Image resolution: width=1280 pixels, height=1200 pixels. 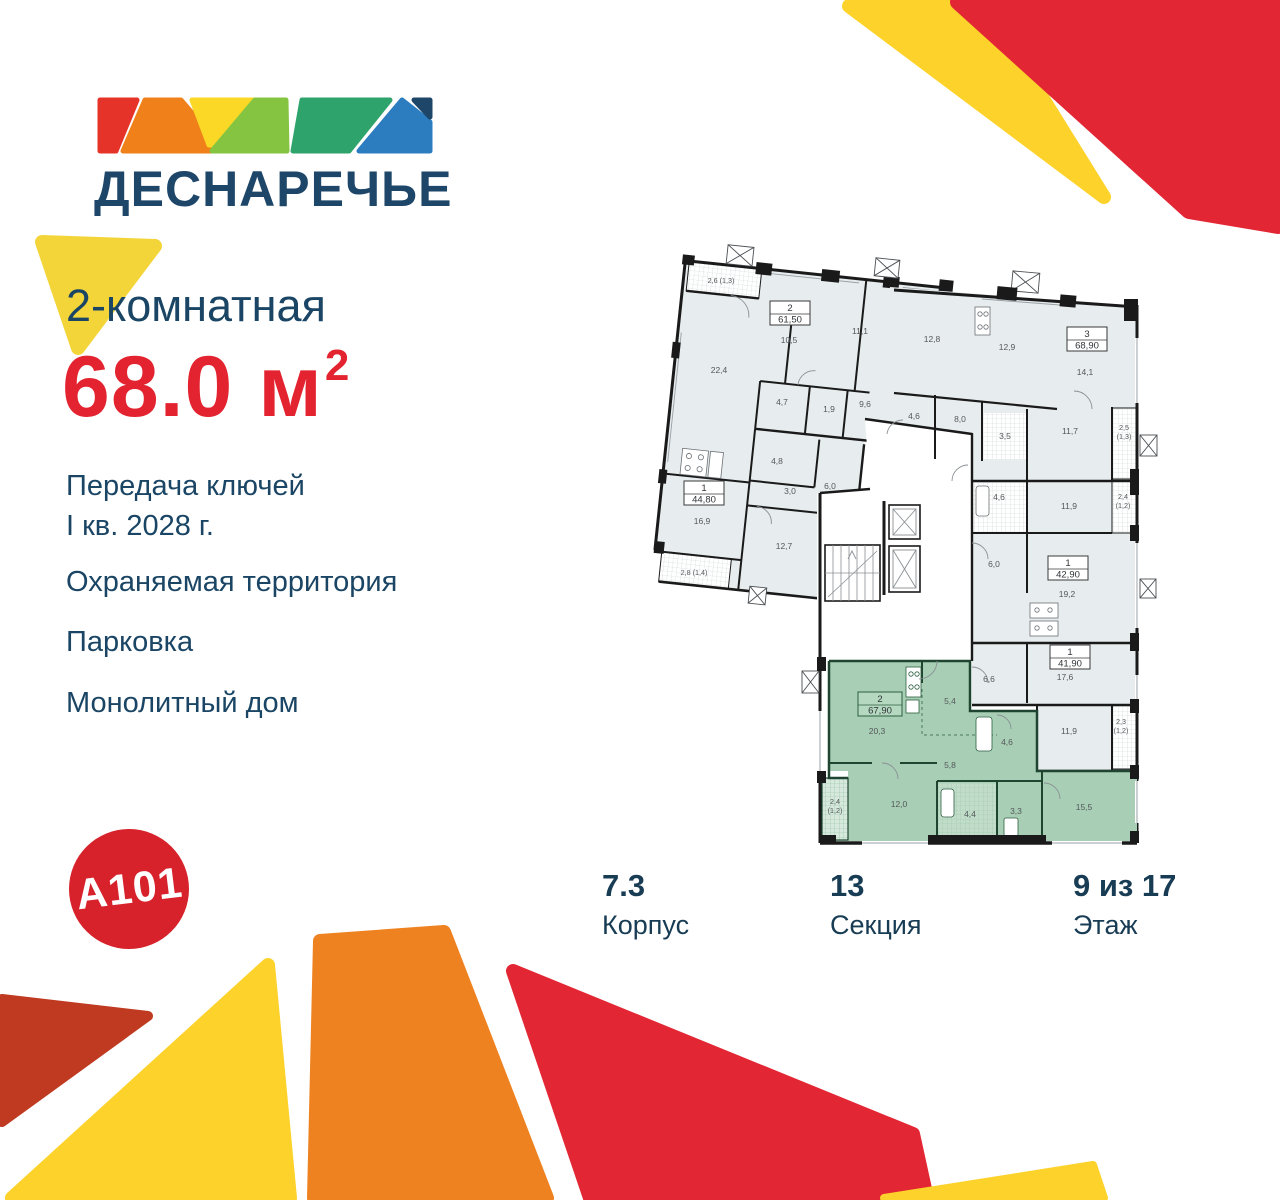 I want to click on footer-floor: 9 из 17 Этаж, so click(x=1124, y=904).